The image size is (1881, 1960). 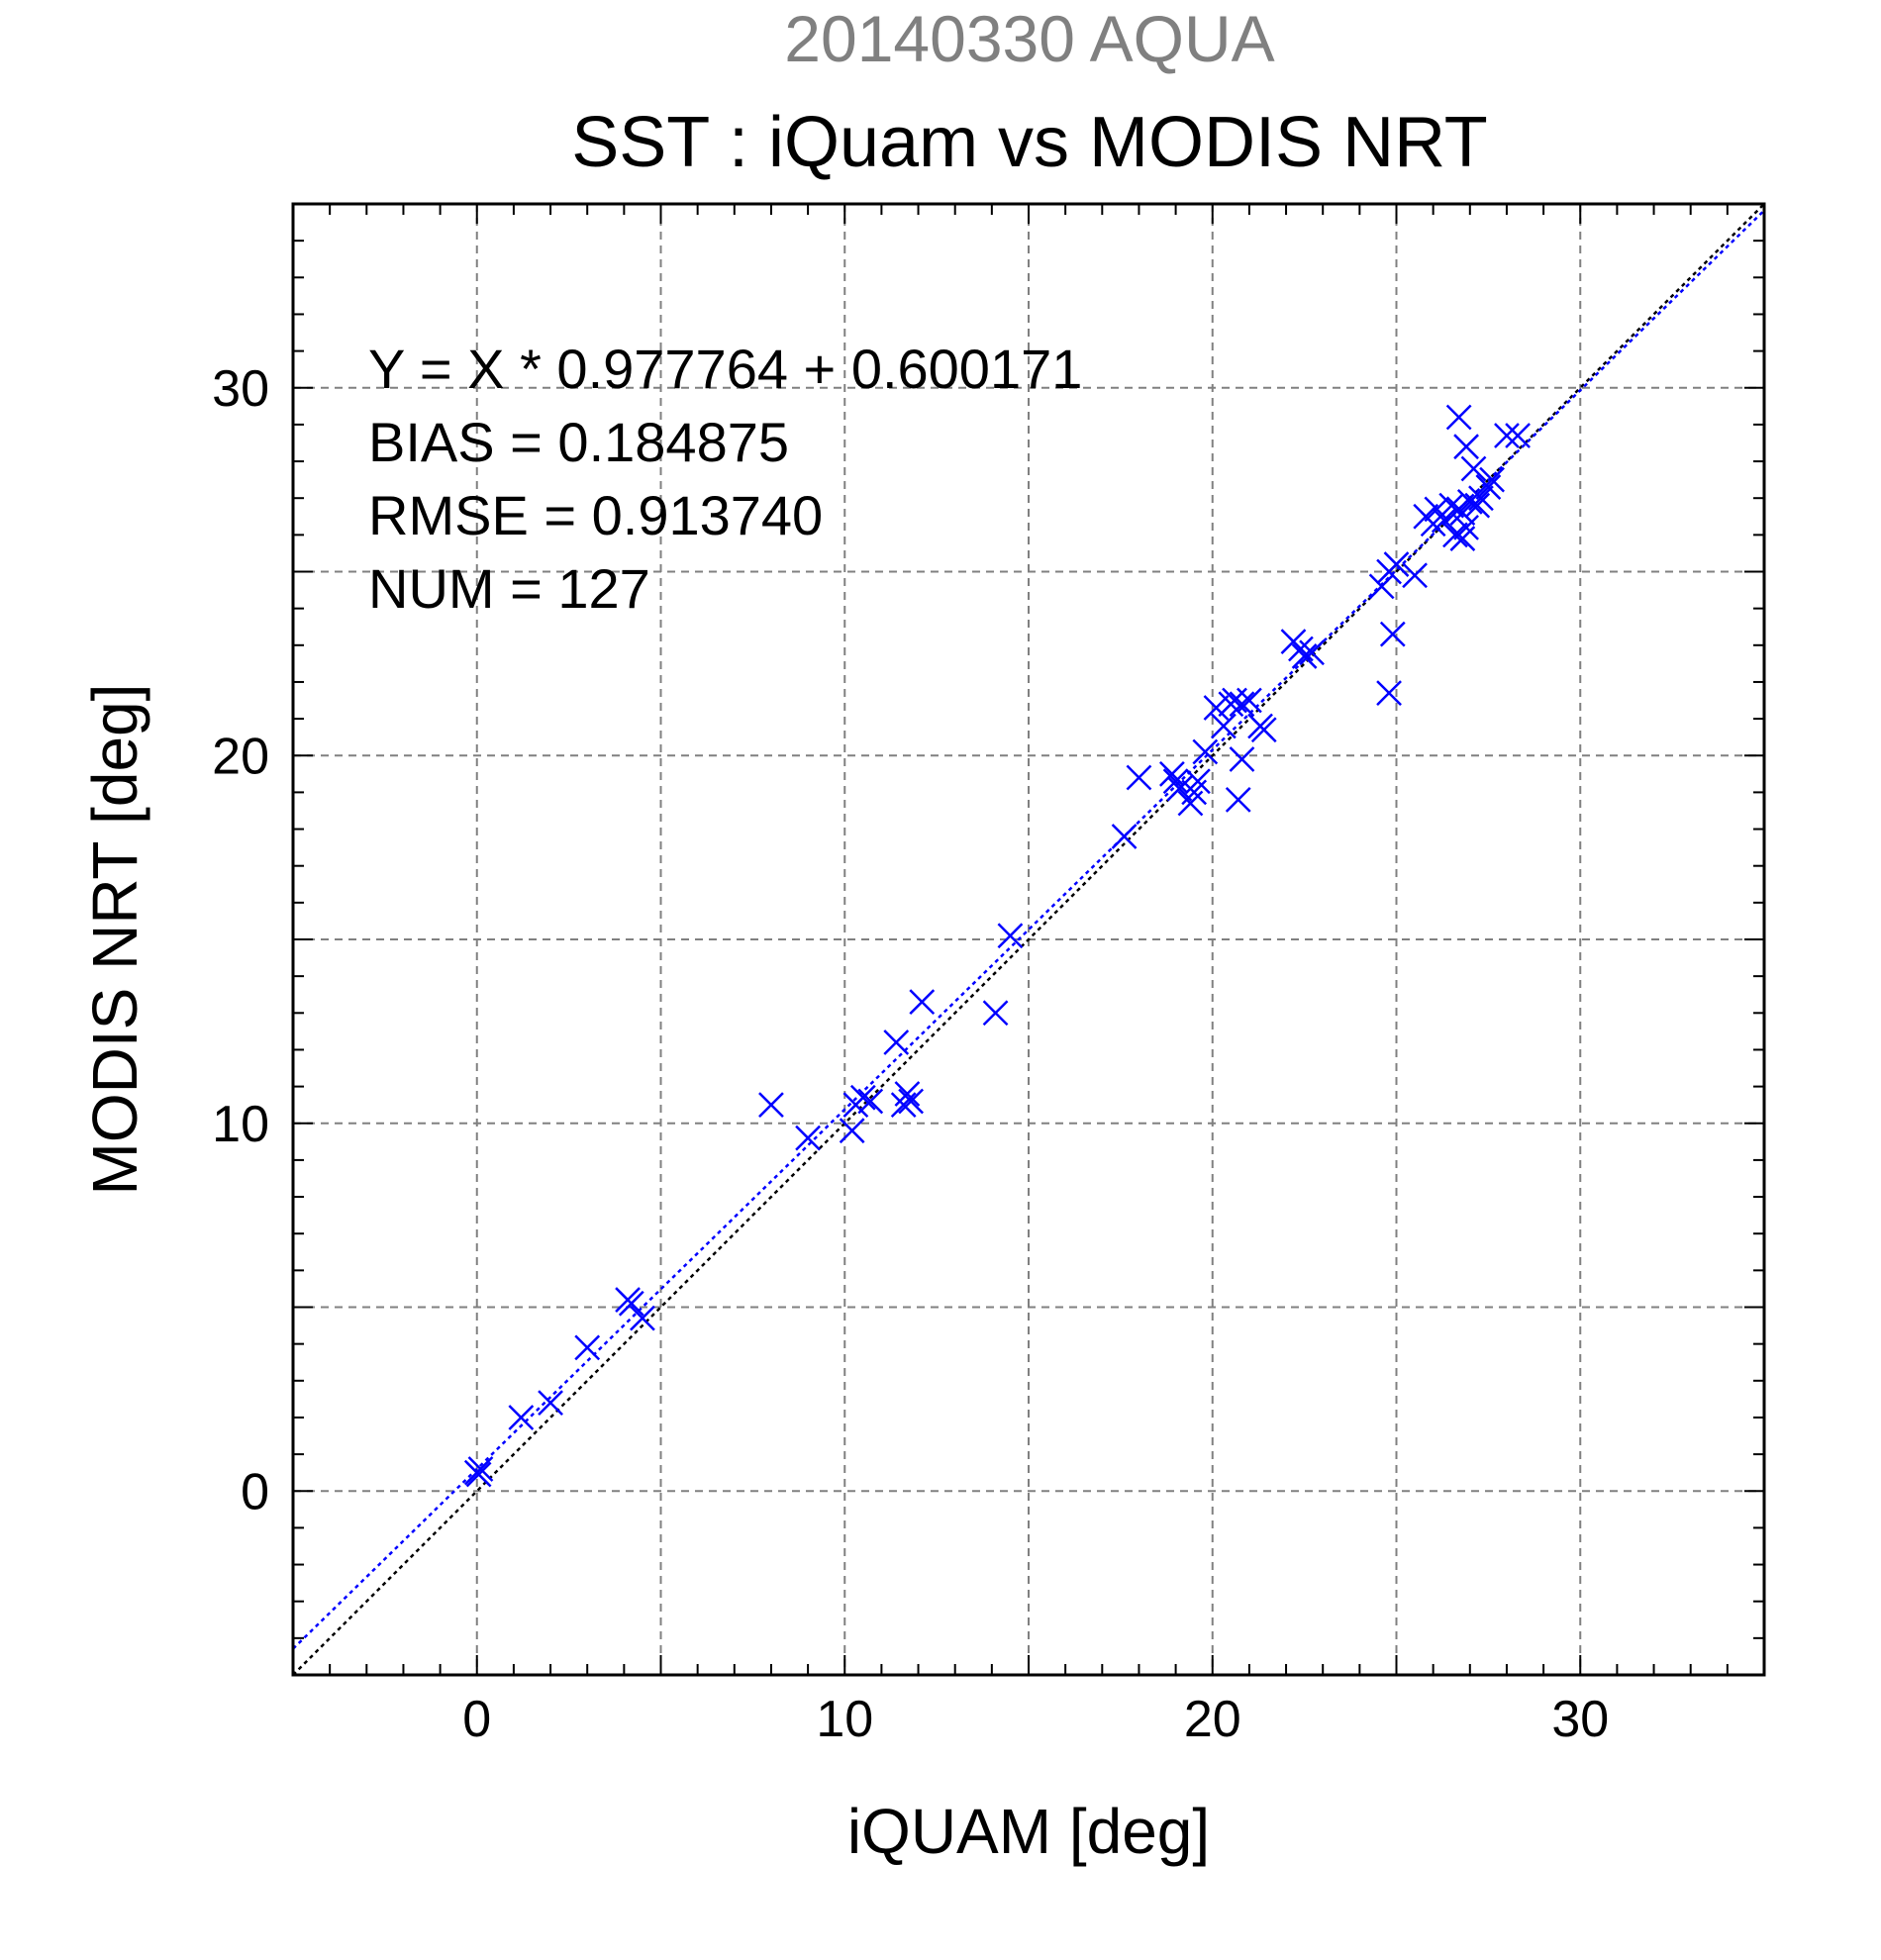 What do you see at coordinates (725, 369) in the screenshot?
I see `fit-equation: Y = X * 0.977764 + 0.600171` at bounding box center [725, 369].